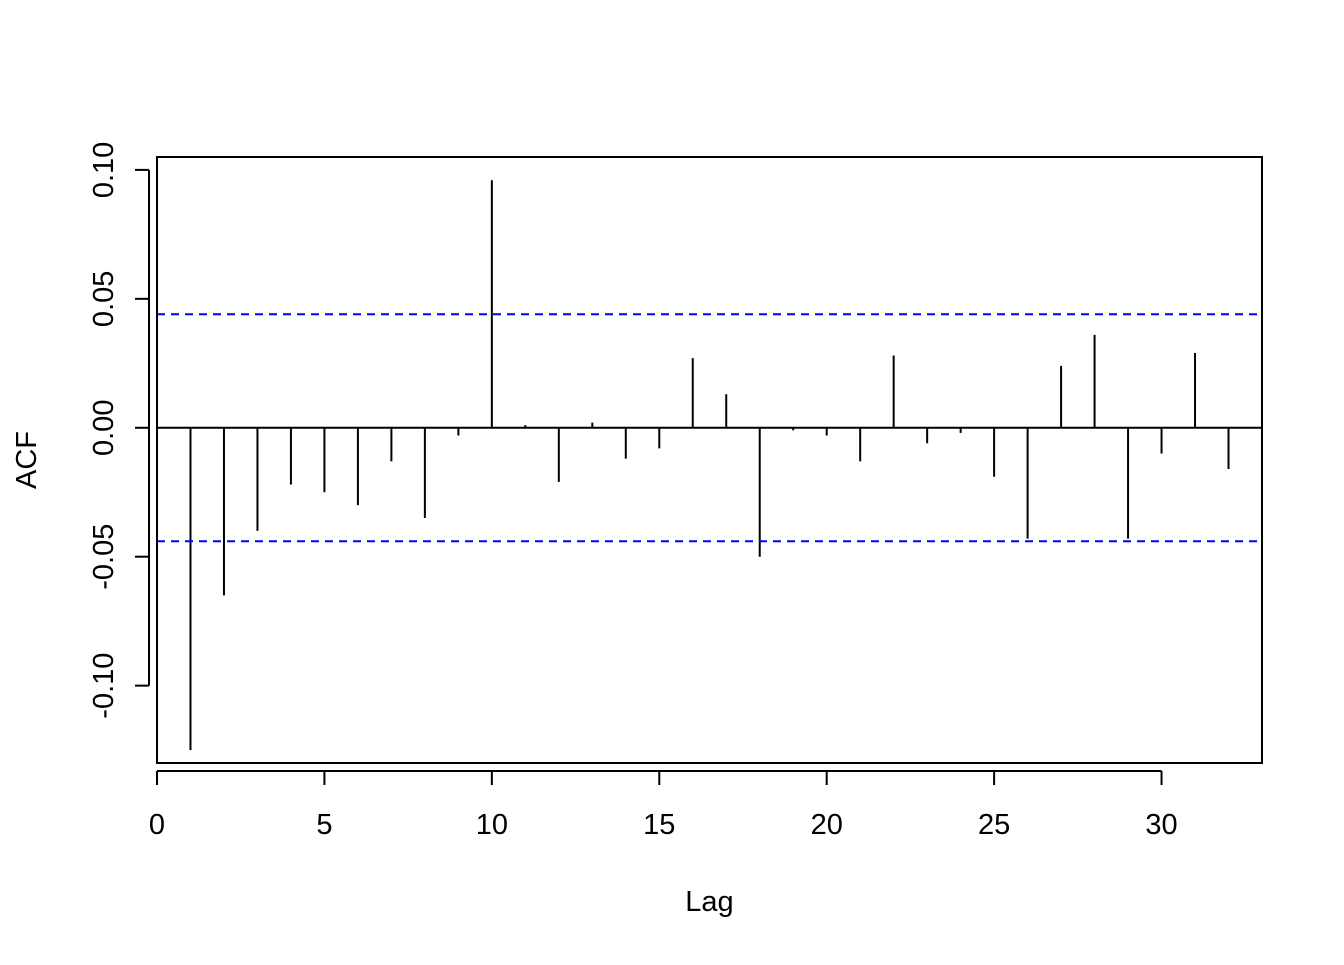  What do you see at coordinates (104, 428) in the screenshot?
I see `y-tick-label: 0.00` at bounding box center [104, 428].